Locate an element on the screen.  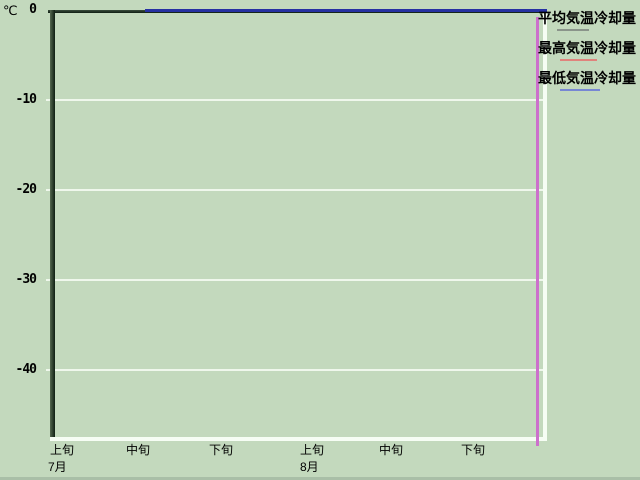
min-temp-cooling-line is located at coordinates (346, 10).